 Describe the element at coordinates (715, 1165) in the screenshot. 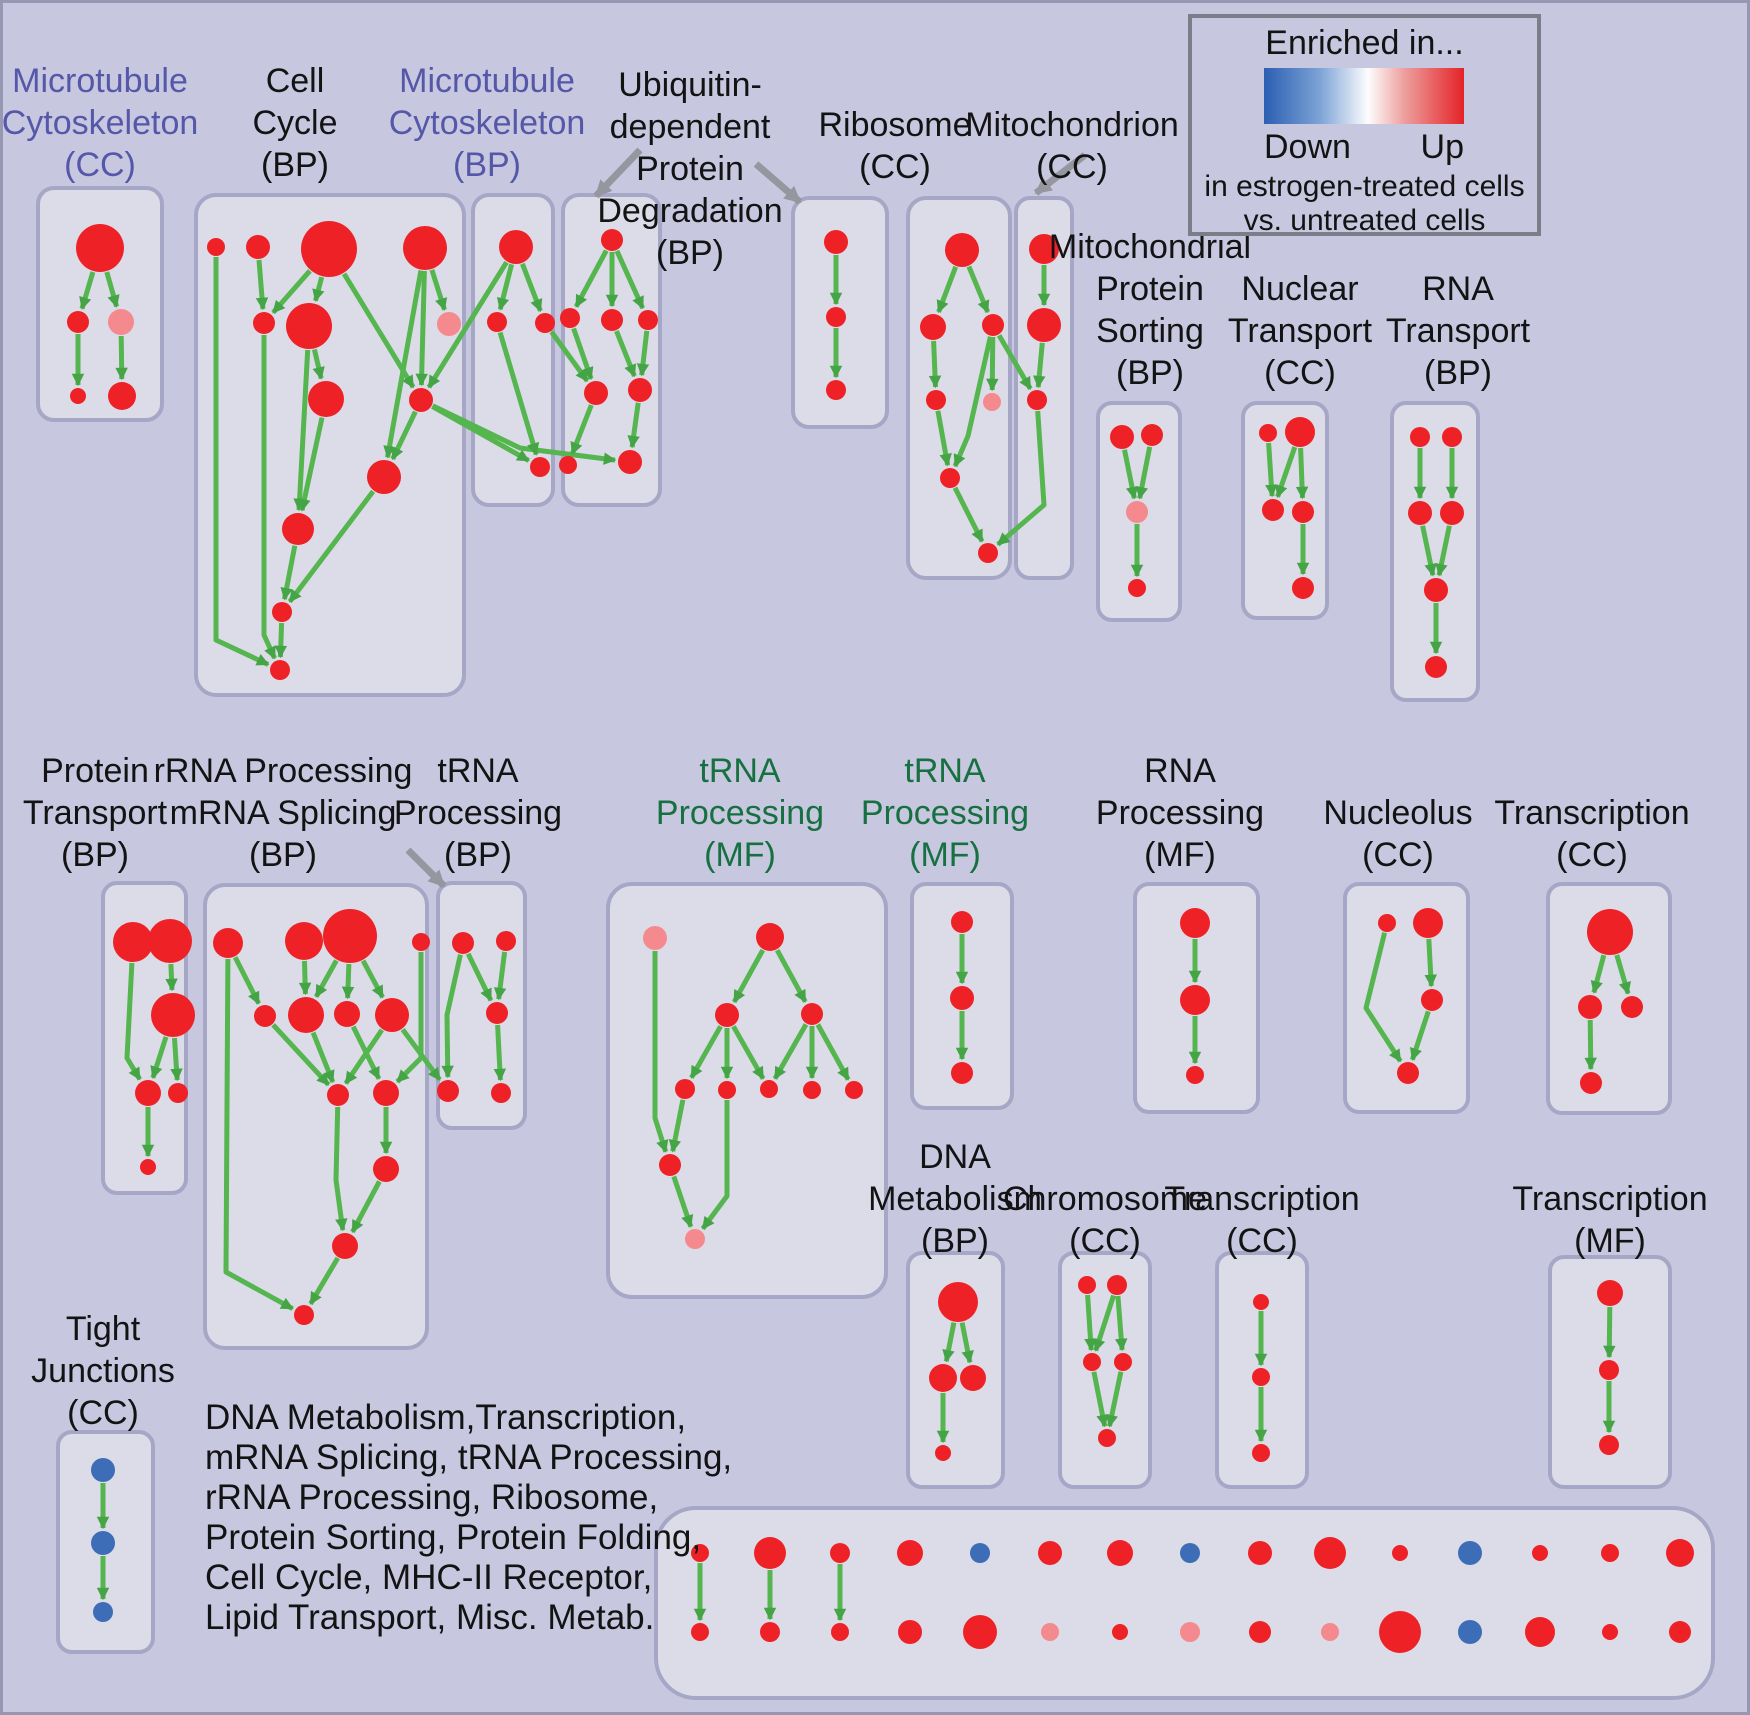

I see `edge-f6-f11` at that location.